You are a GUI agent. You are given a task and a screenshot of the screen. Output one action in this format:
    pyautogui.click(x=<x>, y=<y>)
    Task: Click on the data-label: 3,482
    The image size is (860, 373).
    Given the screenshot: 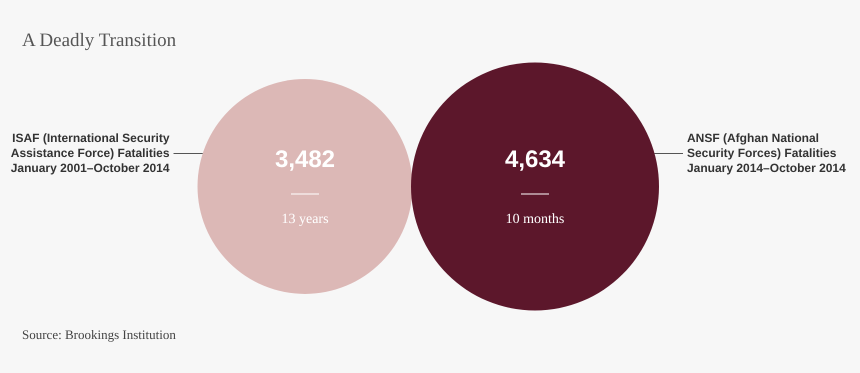 What is the action you would take?
    pyautogui.click(x=305, y=160)
    